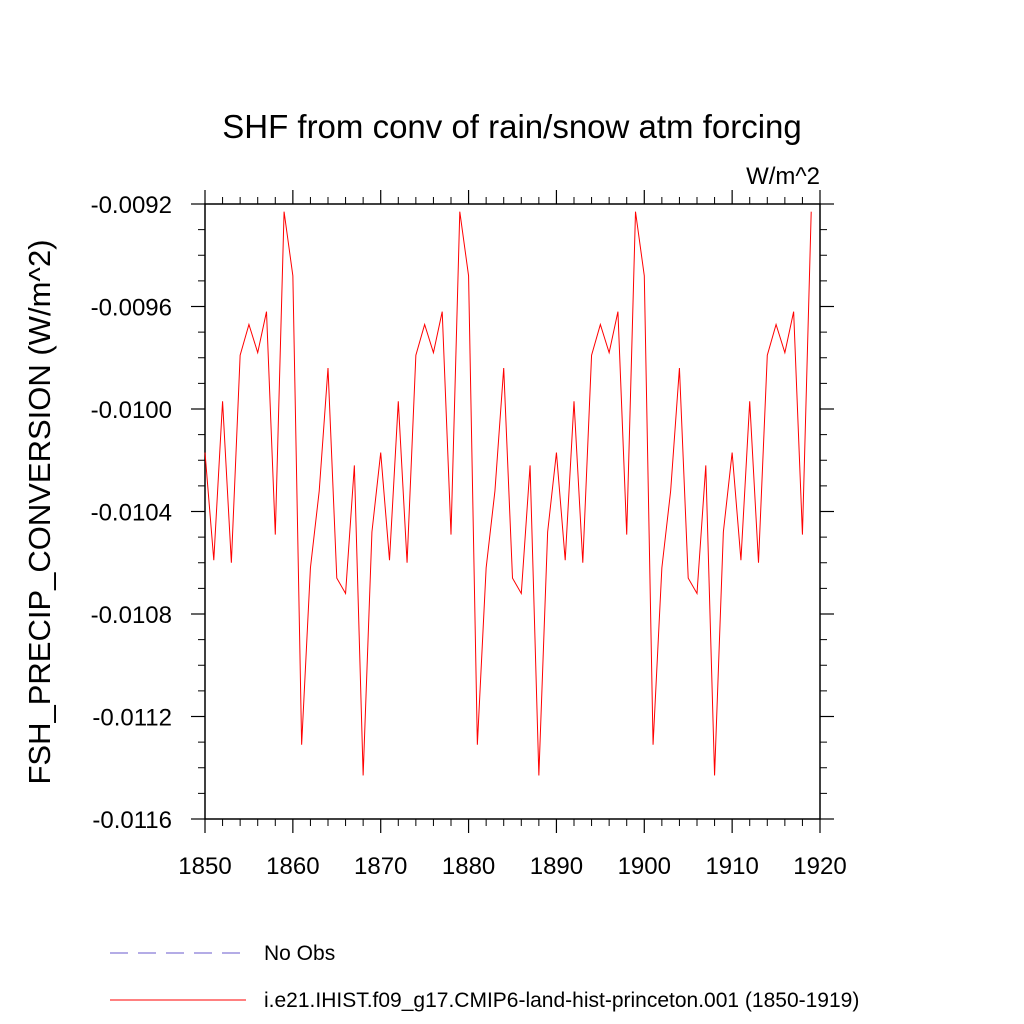  I want to click on y-tick-label: -0.0100, so click(131, 410).